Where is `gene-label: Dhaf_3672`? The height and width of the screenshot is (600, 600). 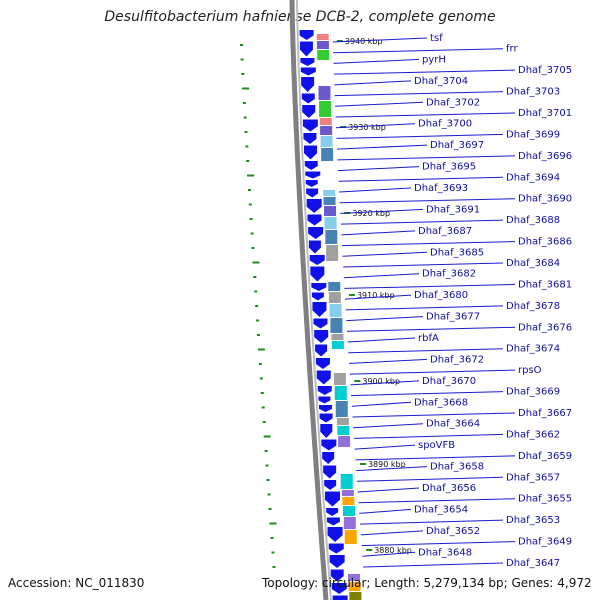
gene-label: Dhaf_3672 is located at coordinates (457, 359).